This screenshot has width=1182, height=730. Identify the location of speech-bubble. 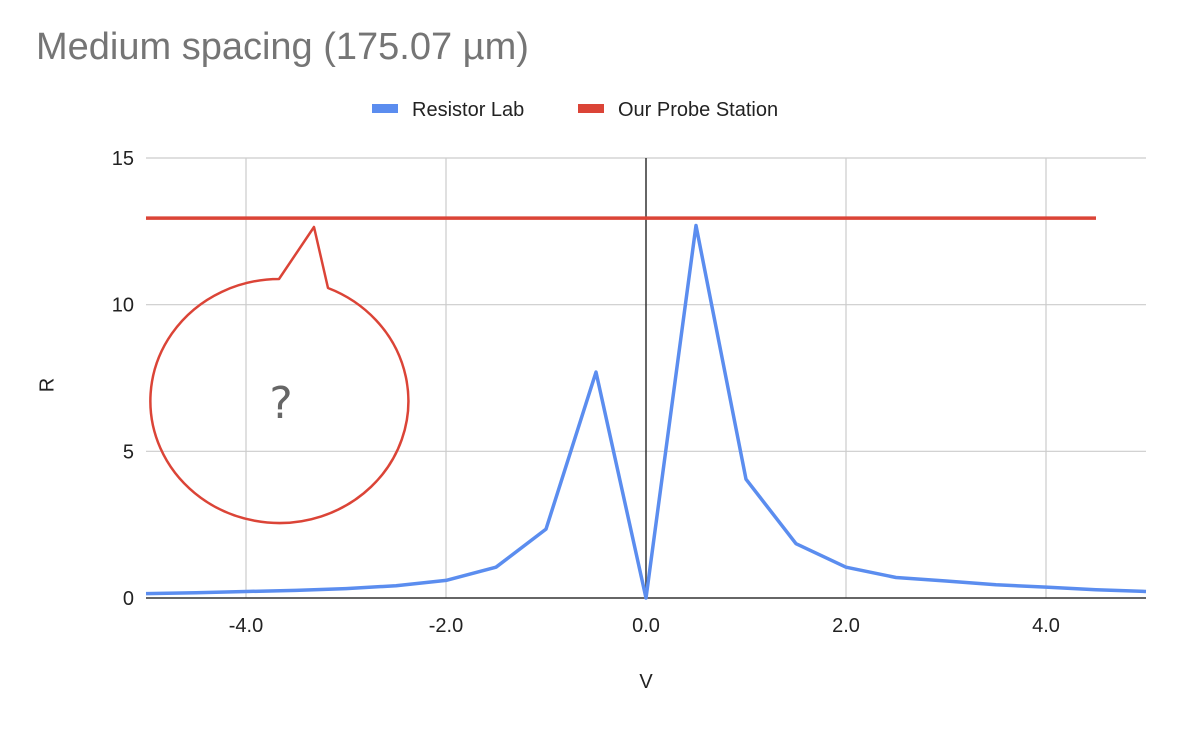
(279, 375).